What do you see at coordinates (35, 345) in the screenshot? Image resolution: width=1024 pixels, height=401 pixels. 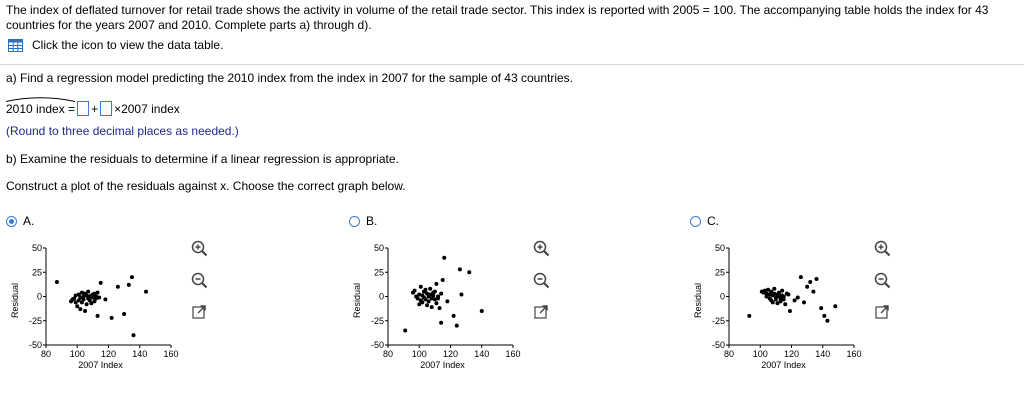 I see `y-tick-label: -50` at bounding box center [35, 345].